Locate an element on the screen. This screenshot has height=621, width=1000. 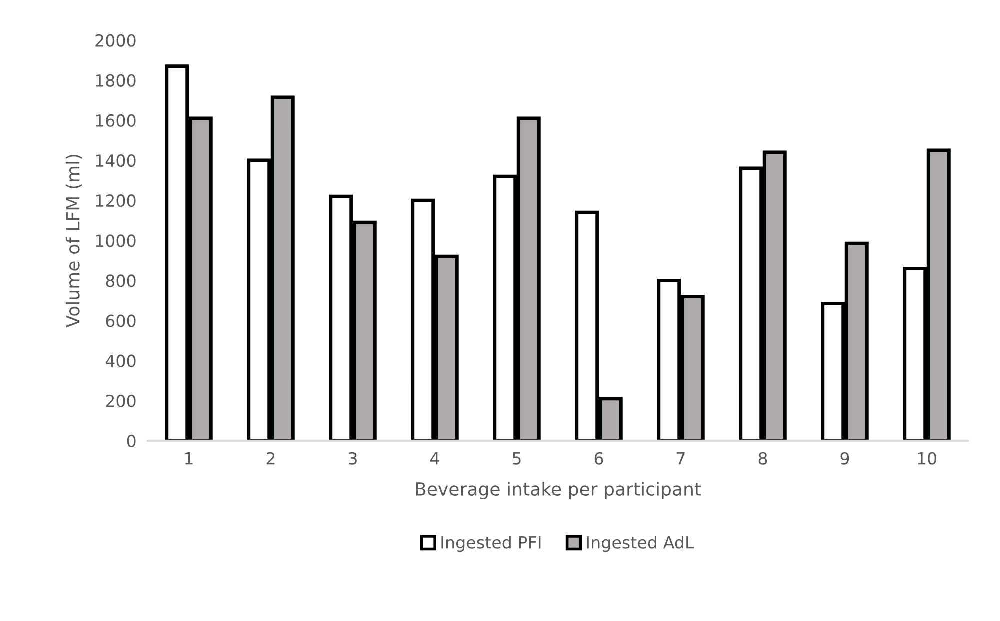
x-tick-label: 4 is located at coordinates (435, 458).